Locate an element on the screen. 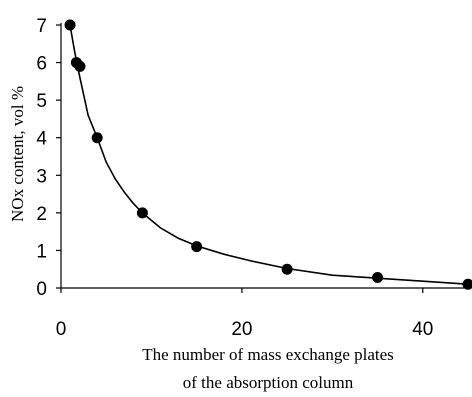 The width and height of the screenshot is (472, 397). x-tick-label: 0 is located at coordinates (61, 329).